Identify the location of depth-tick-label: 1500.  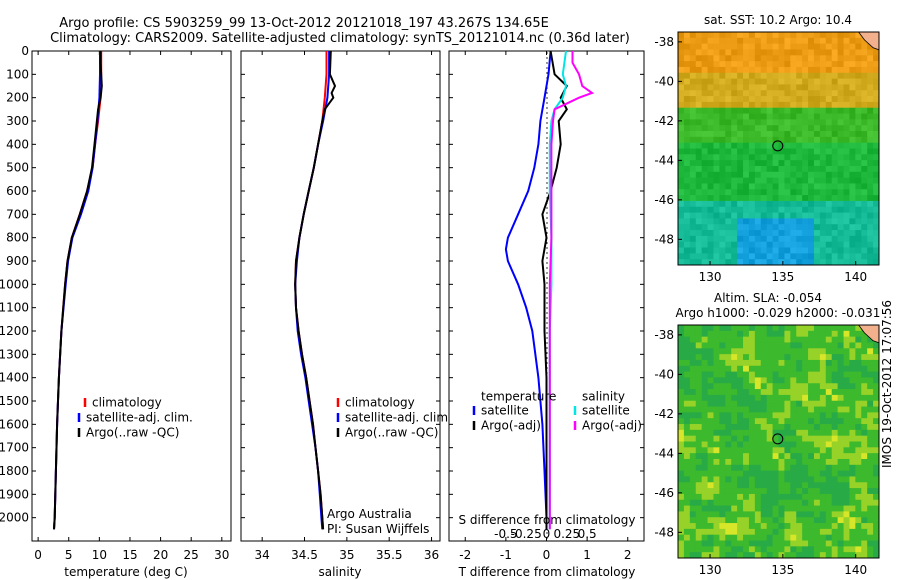
(14, 401).